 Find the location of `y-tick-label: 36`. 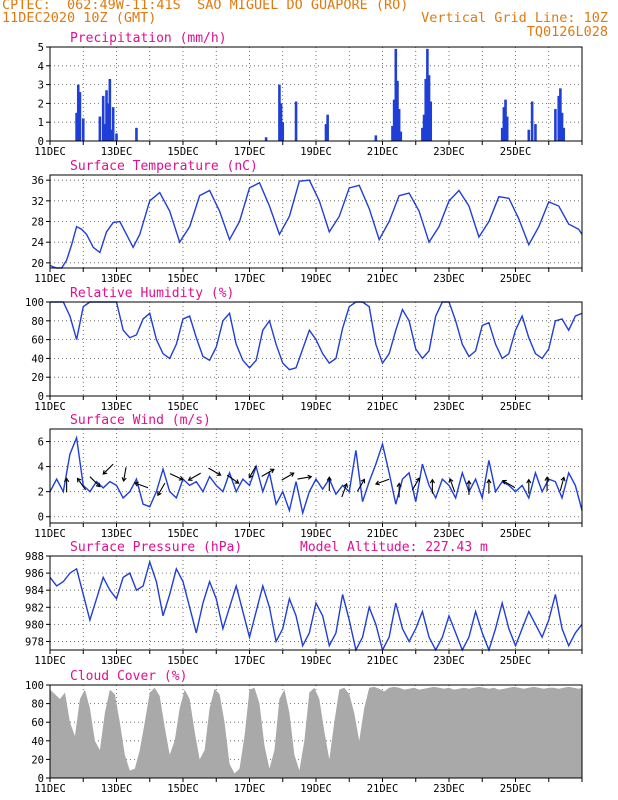

y-tick-label: 36 is located at coordinates (37, 181).